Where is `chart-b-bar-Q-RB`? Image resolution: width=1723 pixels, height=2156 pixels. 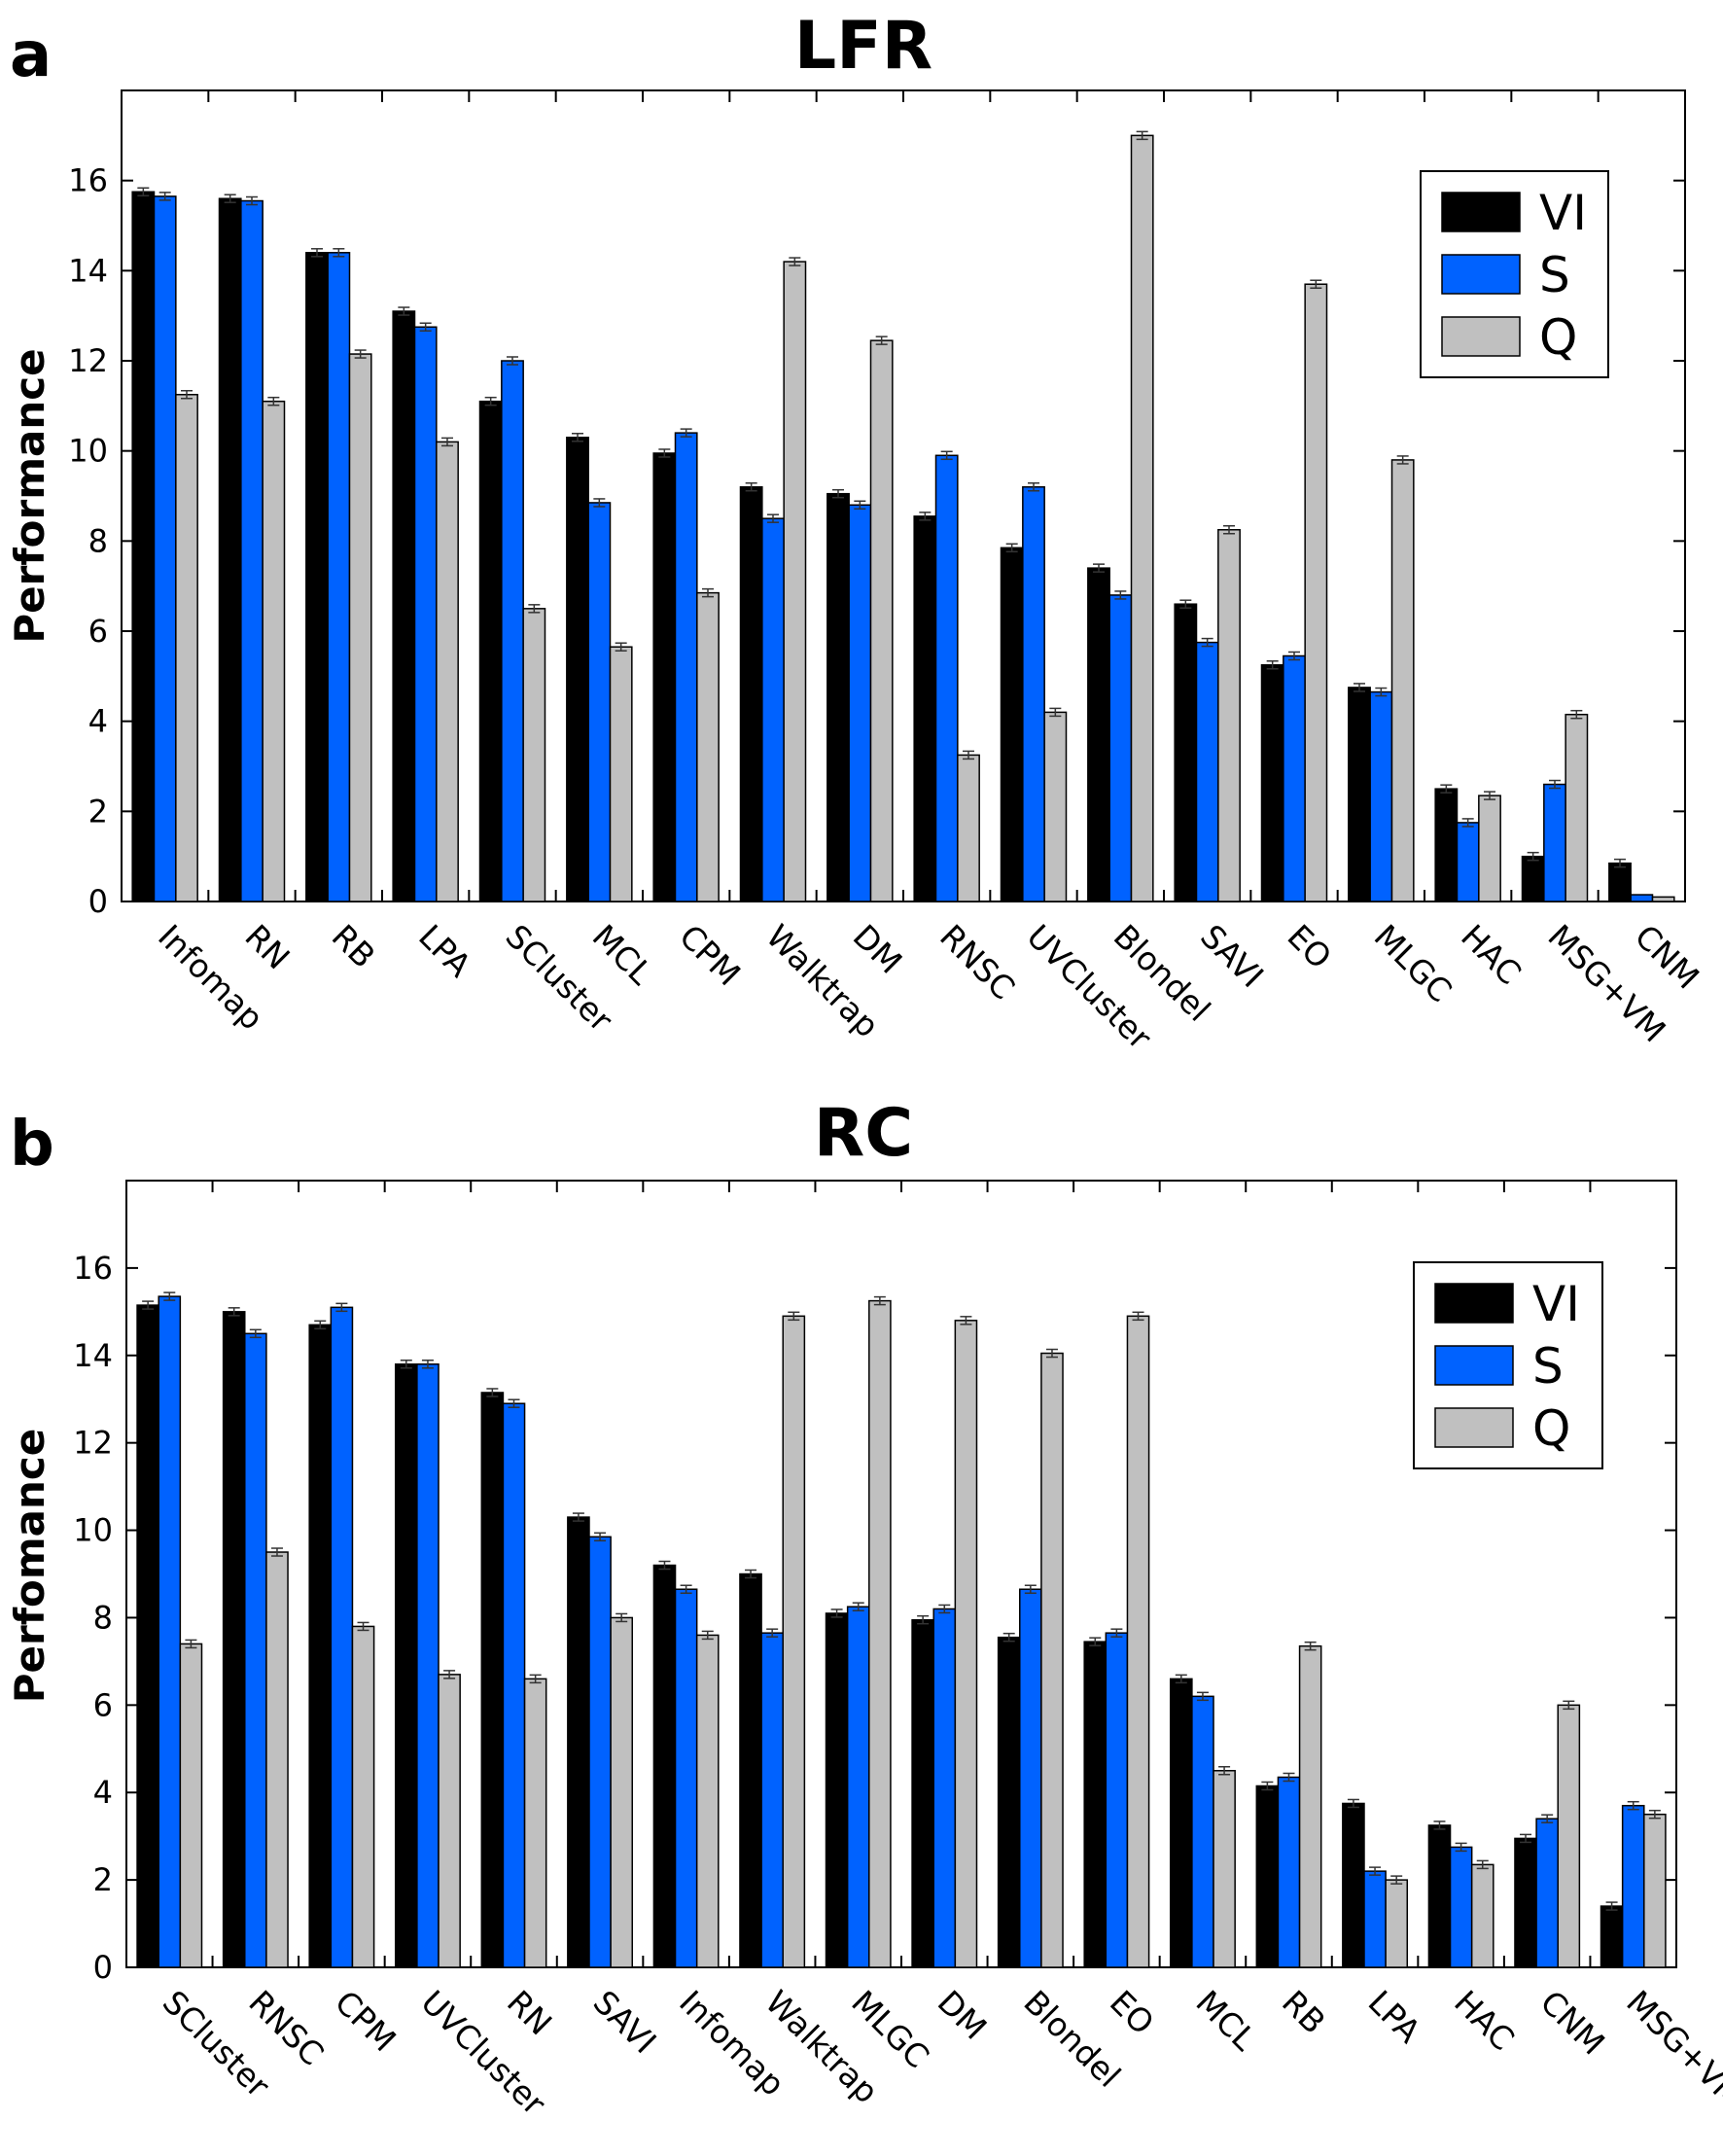 chart-b-bar-Q-RB is located at coordinates (1310, 1806).